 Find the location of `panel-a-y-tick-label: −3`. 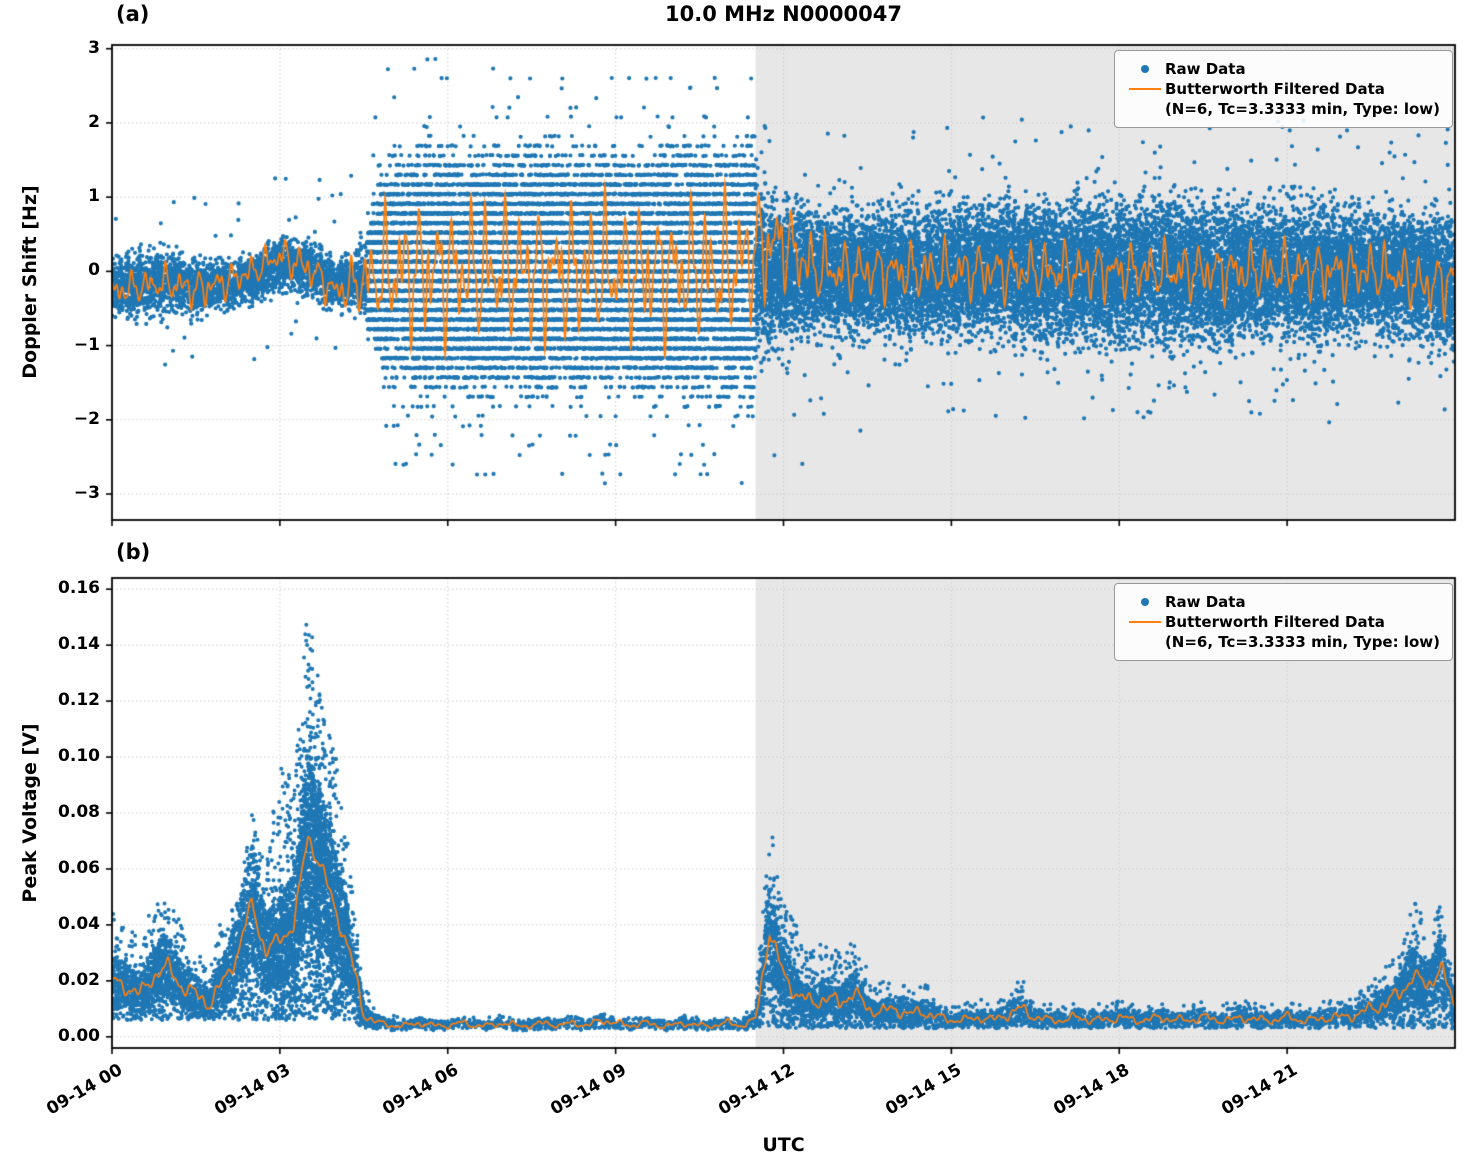

panel-a-y-tick-label: −3 is located at coordinates (86, 493).